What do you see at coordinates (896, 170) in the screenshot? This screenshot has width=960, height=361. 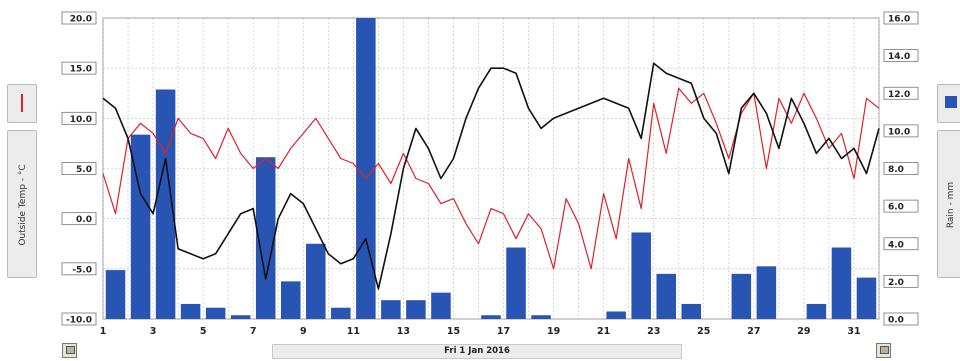 I see `right-tick-label: 8.0` at bounding box center [896, 170].